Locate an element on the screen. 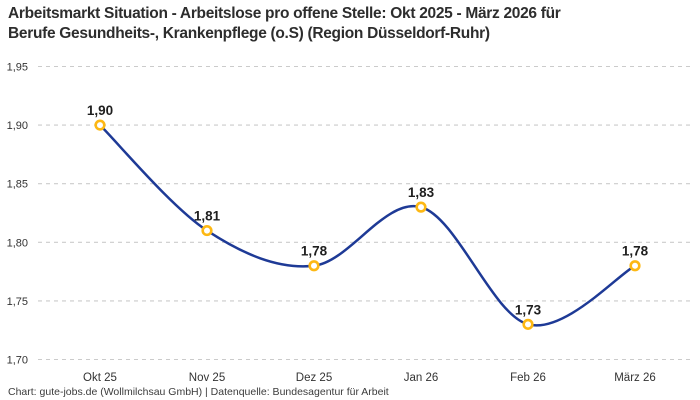 This screenshot has width=700, height=400. x-tick-label: Nov 25 is located at coordinates (207, 378).